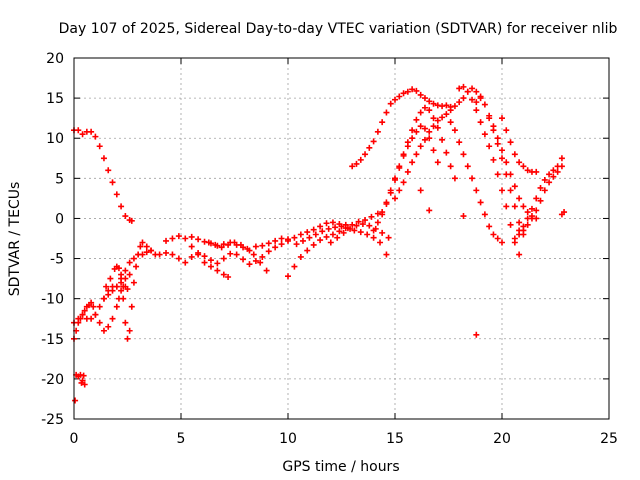 The width and height of the screenshot is (640, 480). I want to click on series-rise-d, so click(438, 143).